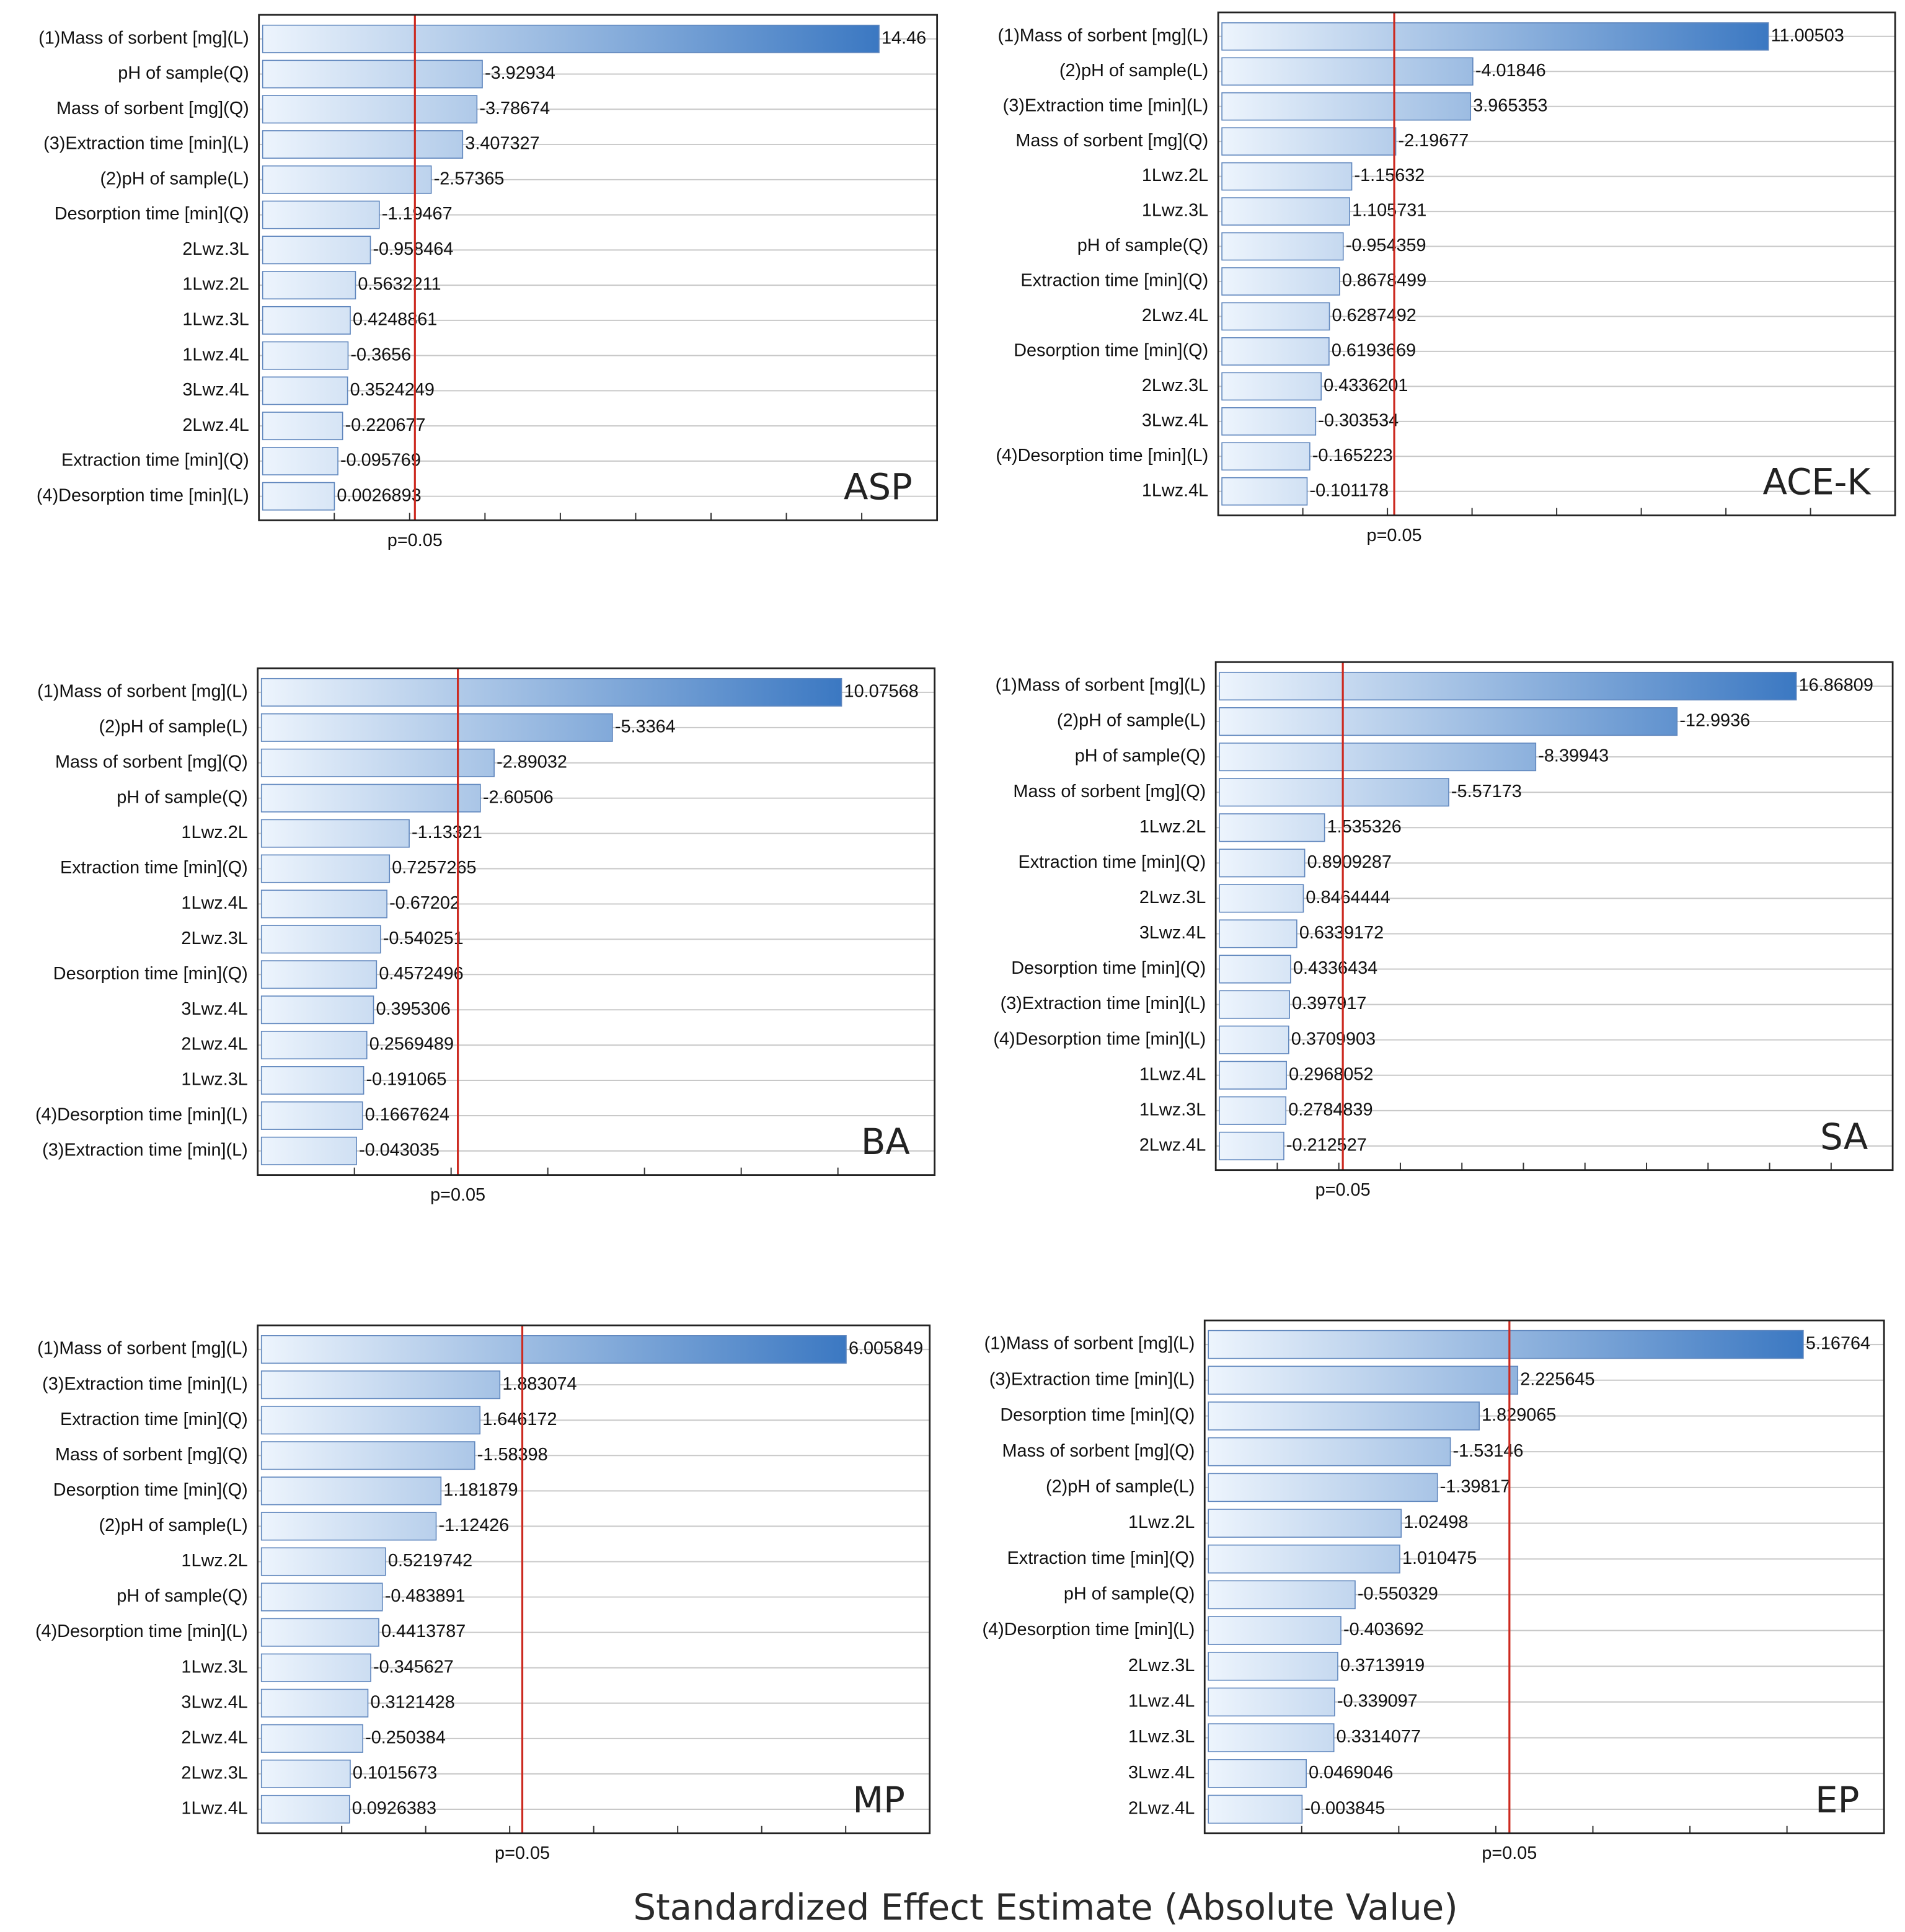  Describe the element at coordinates (1352, 455) in the screenshot. I see `value-label: -0.165223` at that location.